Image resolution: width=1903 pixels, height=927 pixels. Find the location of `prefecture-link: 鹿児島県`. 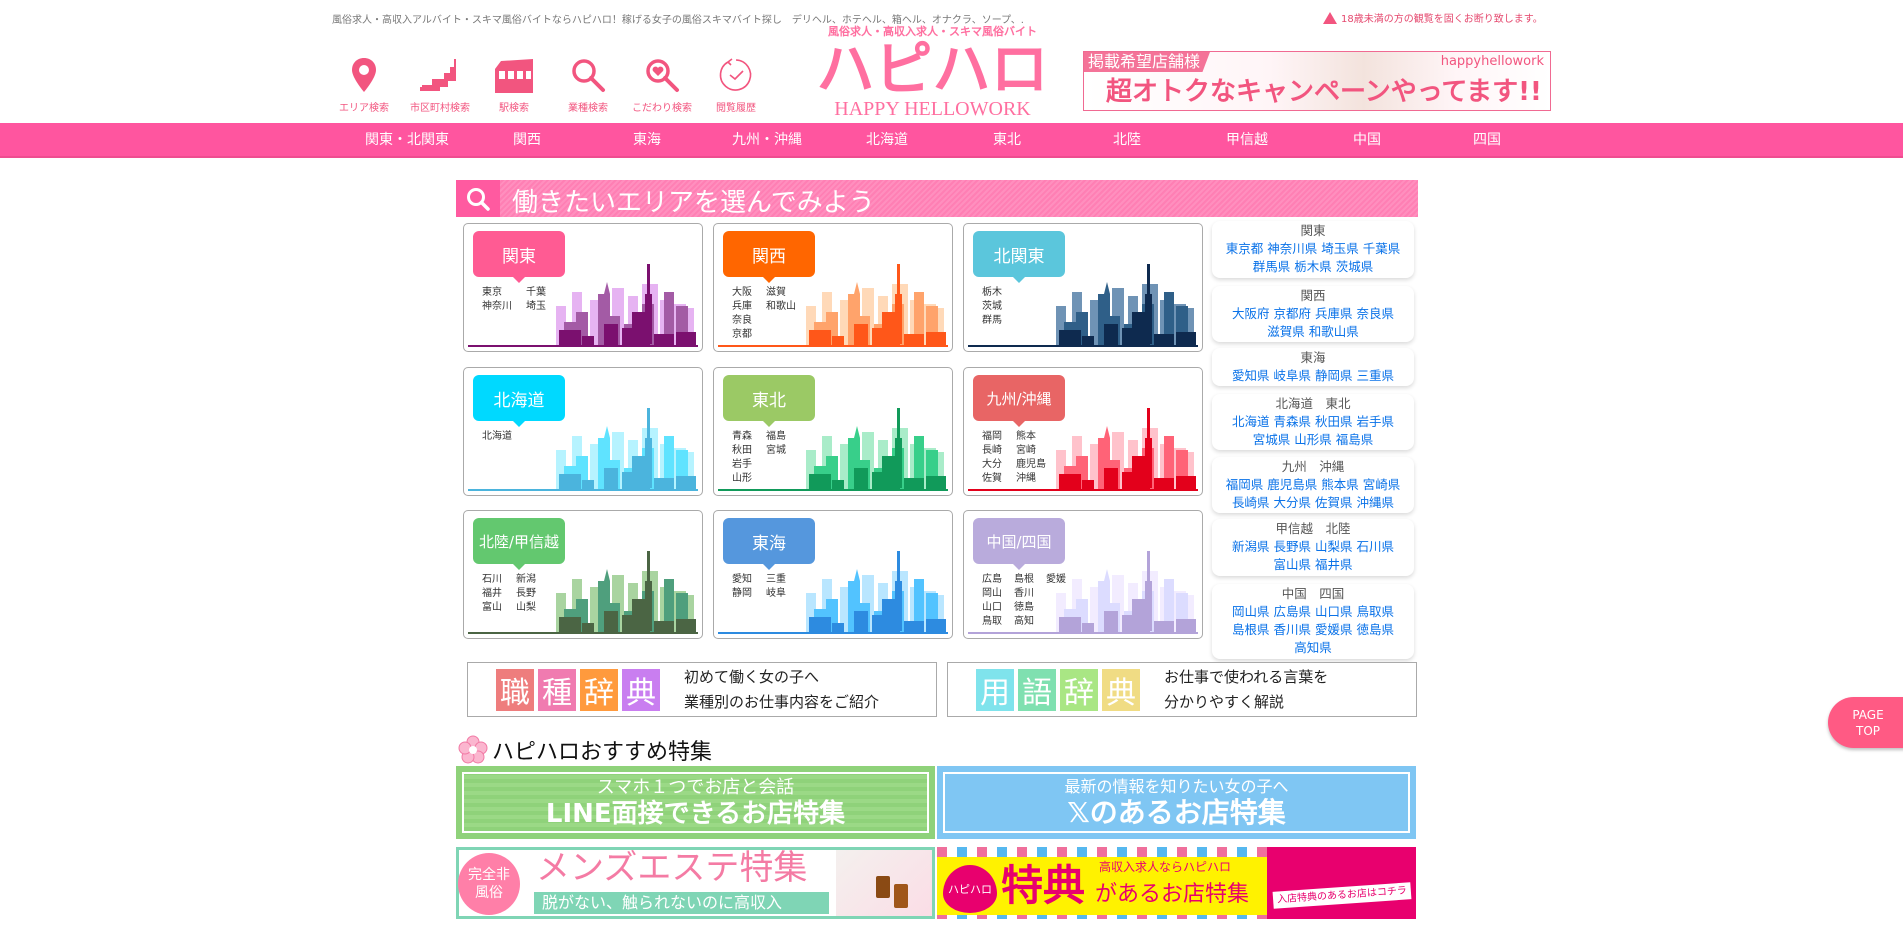

prefecture-link: 鹿児島県 is located at coordinates (1292, 484).